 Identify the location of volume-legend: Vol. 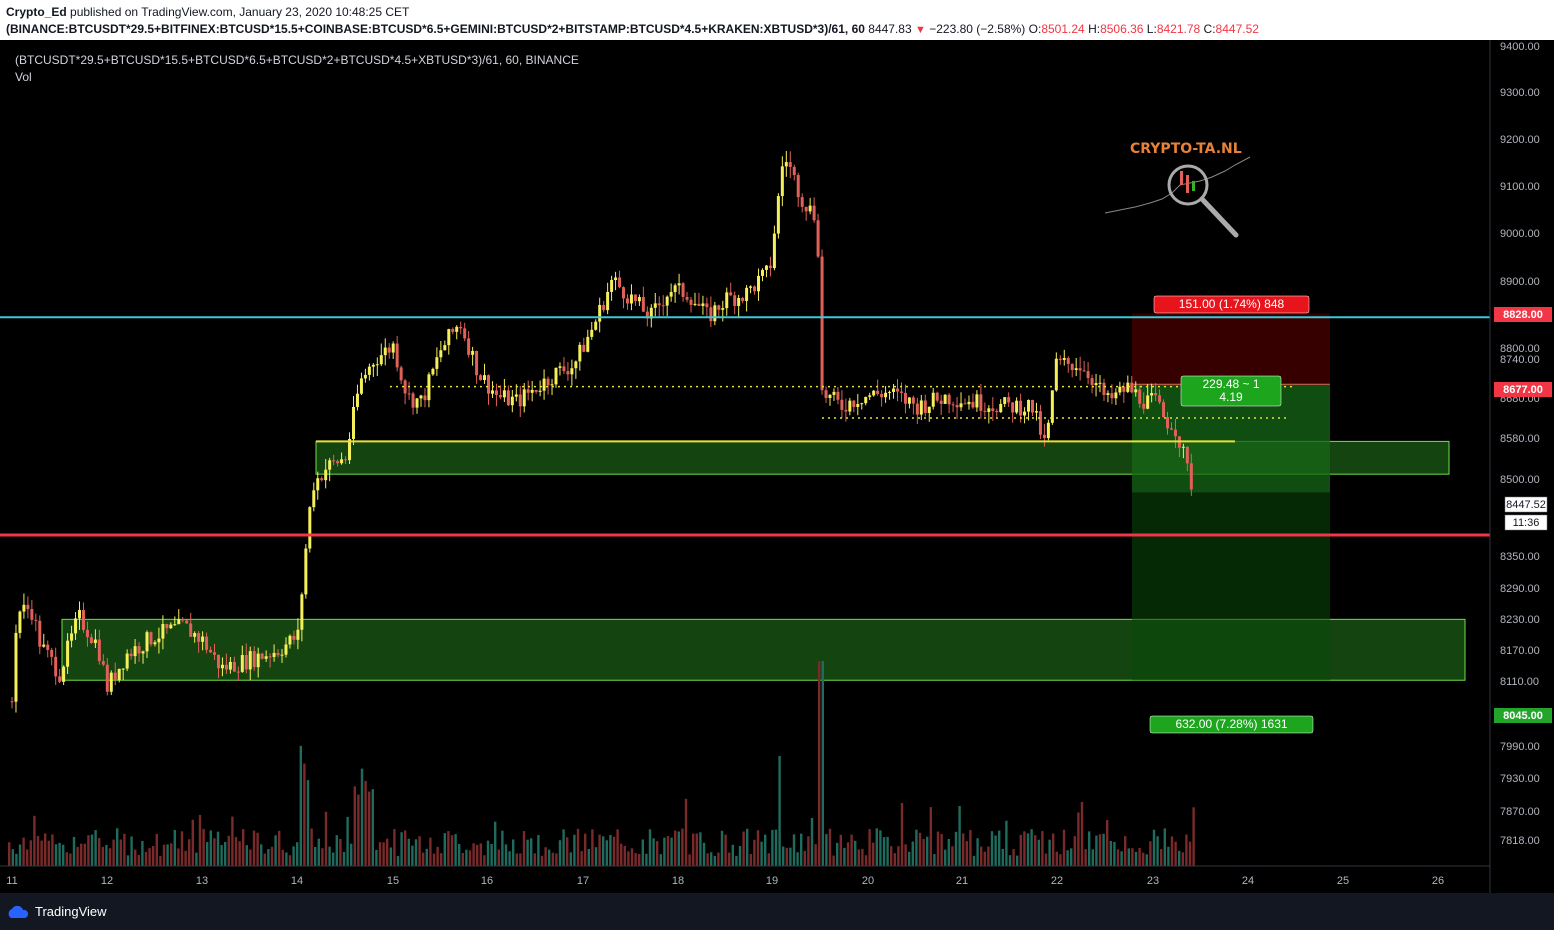
(23, 77).